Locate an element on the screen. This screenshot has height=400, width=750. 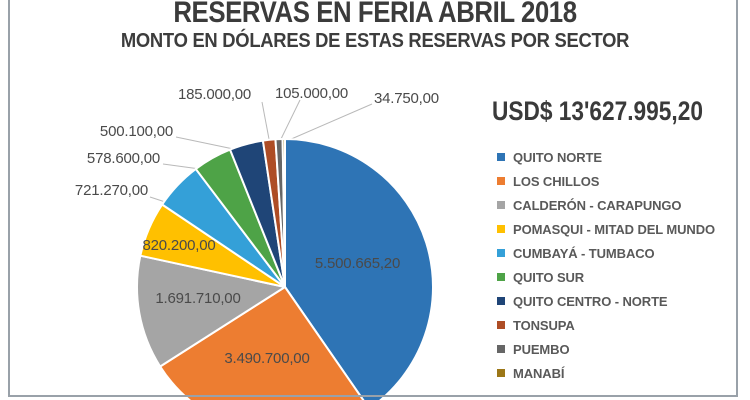
legend-item-pomasqui-mitad-del-mundo: POMASQUI - MITAD DEL MUNDO is located at coordinates (606, 229).